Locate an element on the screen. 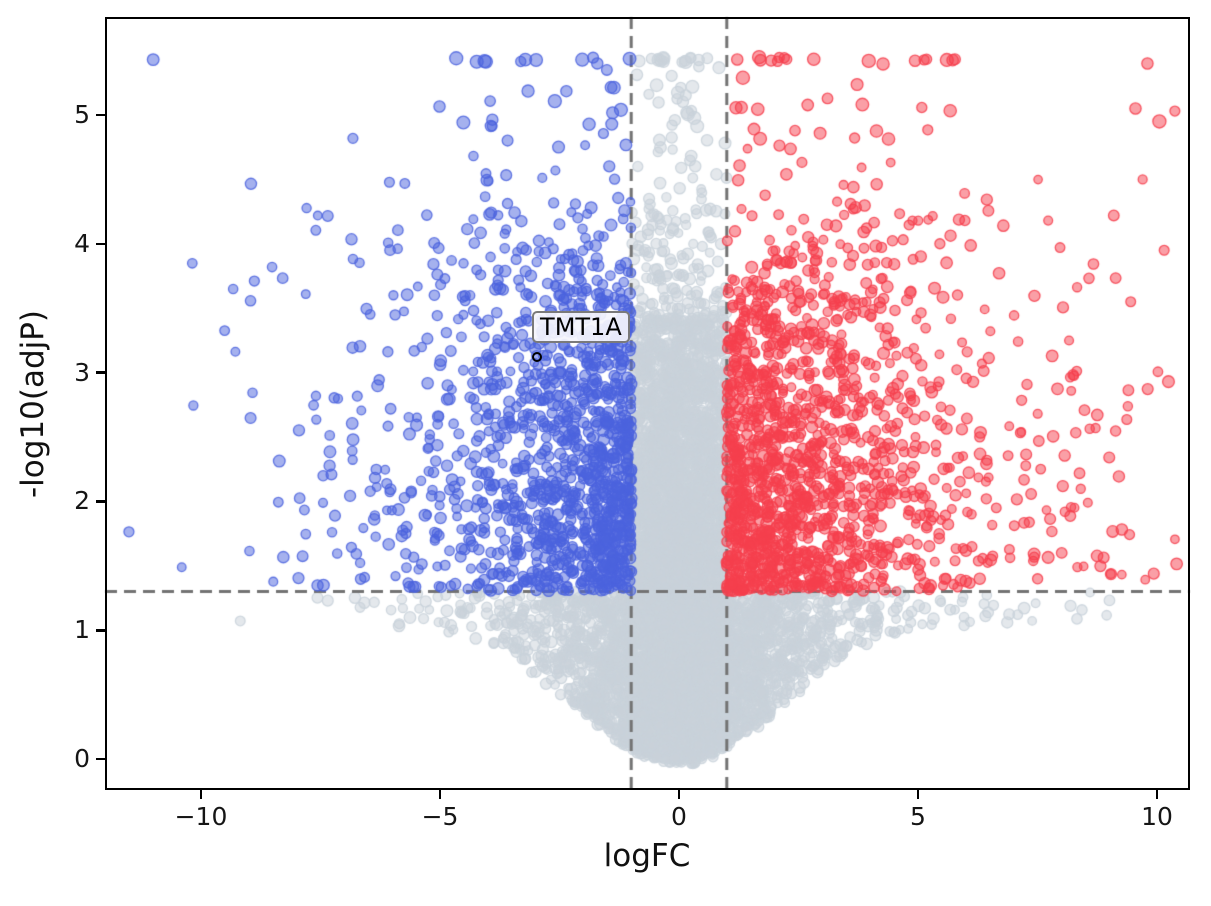 The image size is (1211, 906). y-axis-title: -log10(adjP) is located at coordinates (33, 404).